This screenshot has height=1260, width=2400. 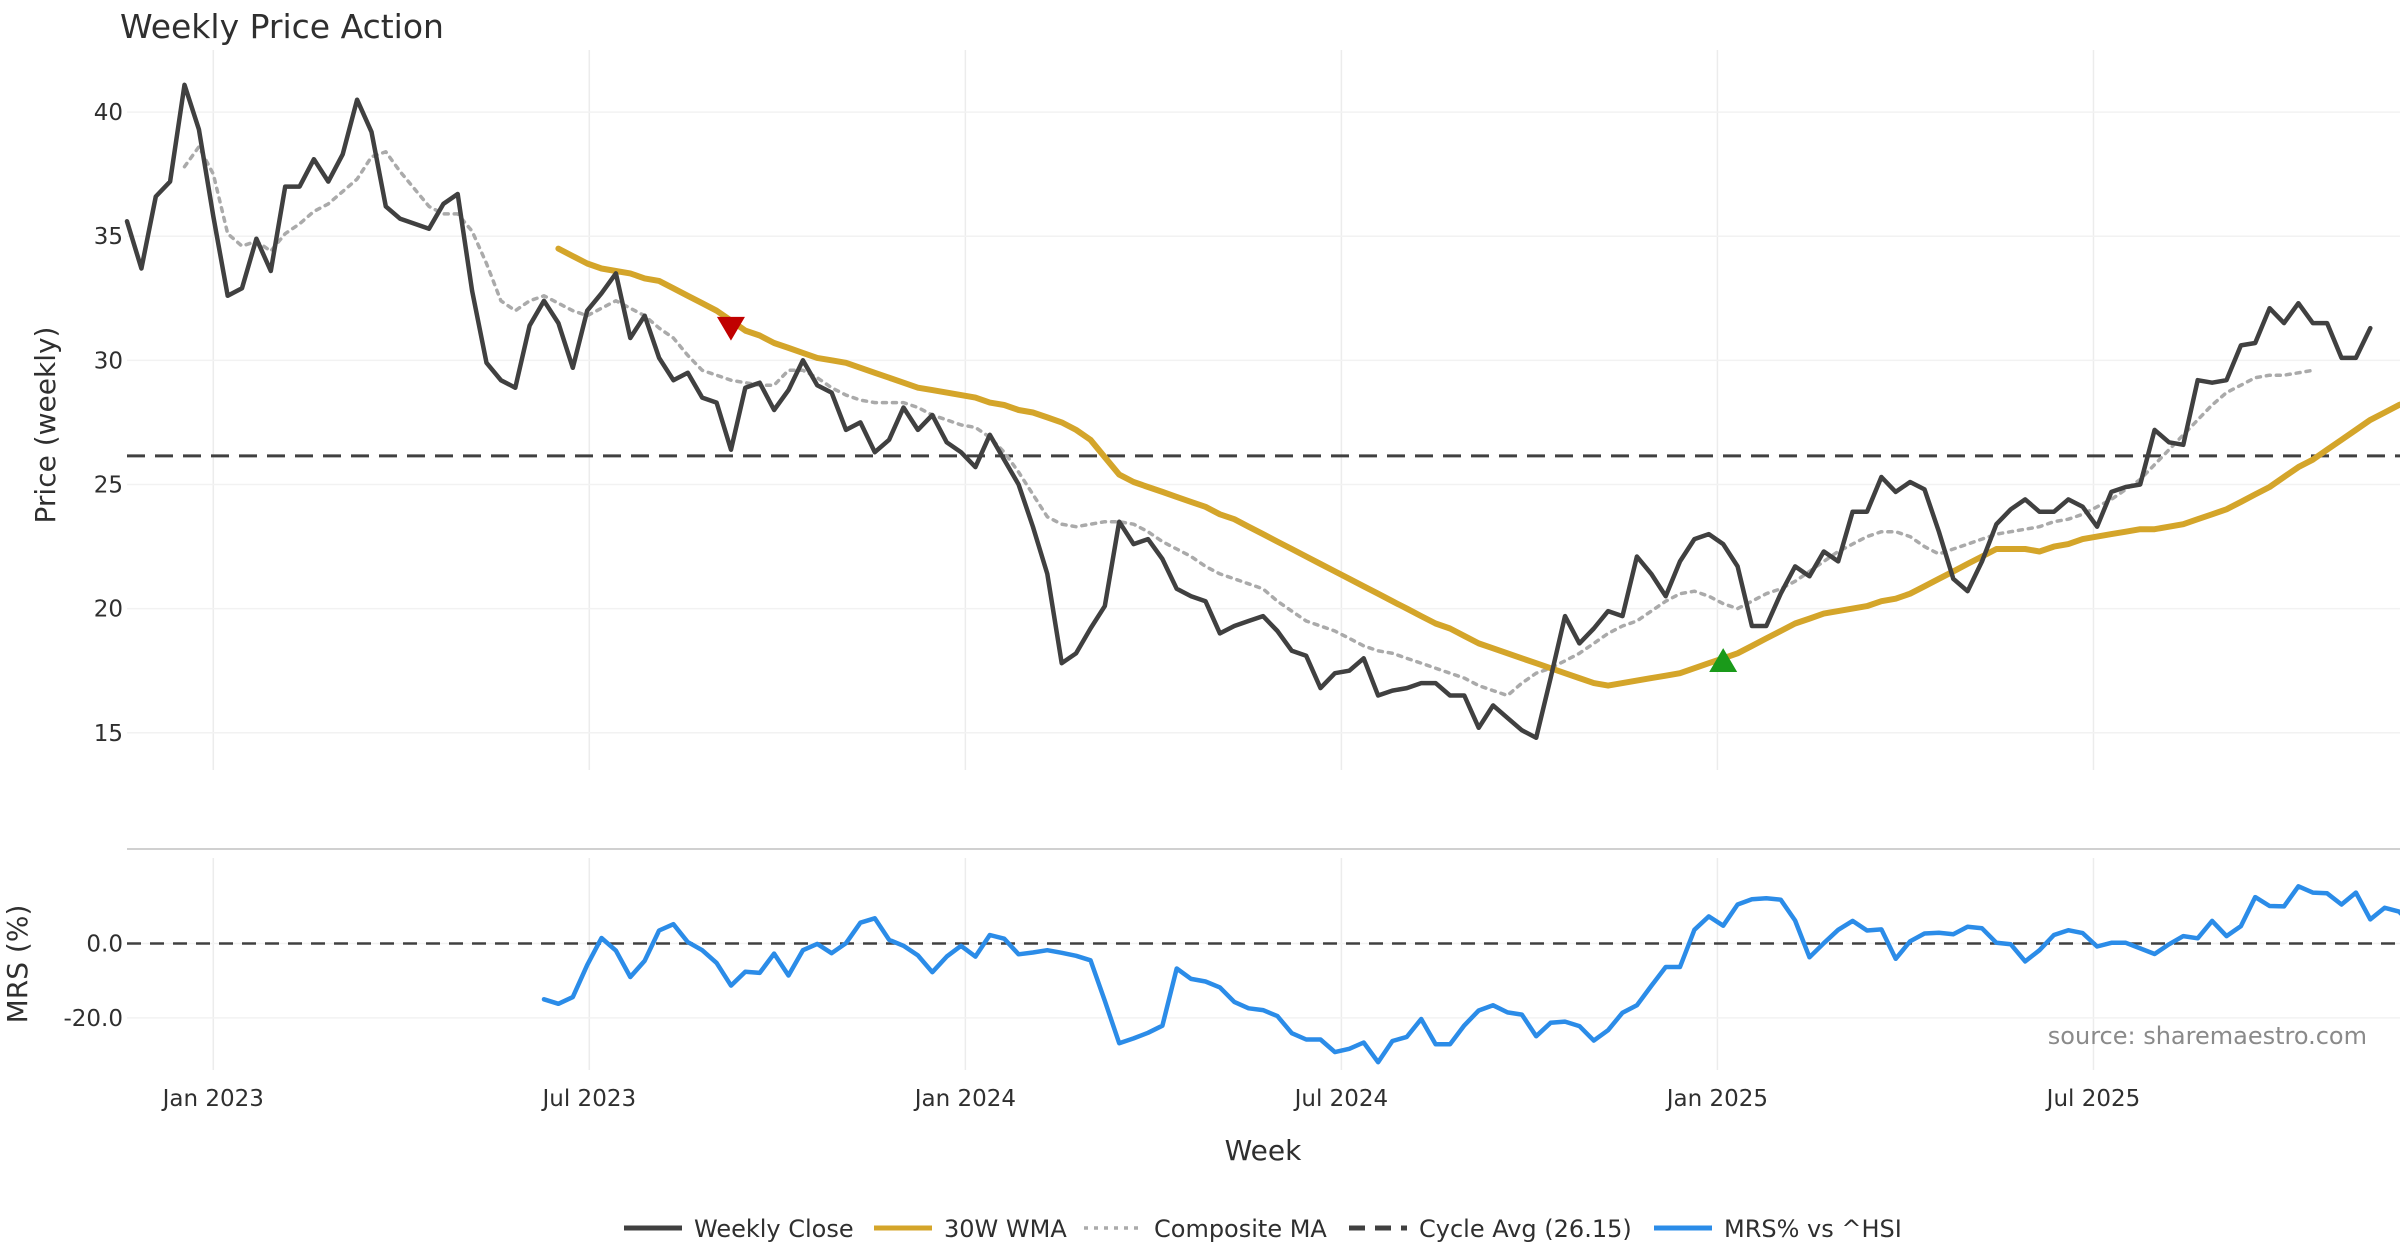 What do you see at coordinates (212, 1099) in the screenshot?
I see `x-tick-label: Jan 2023` at bounding box center [212, 1099].